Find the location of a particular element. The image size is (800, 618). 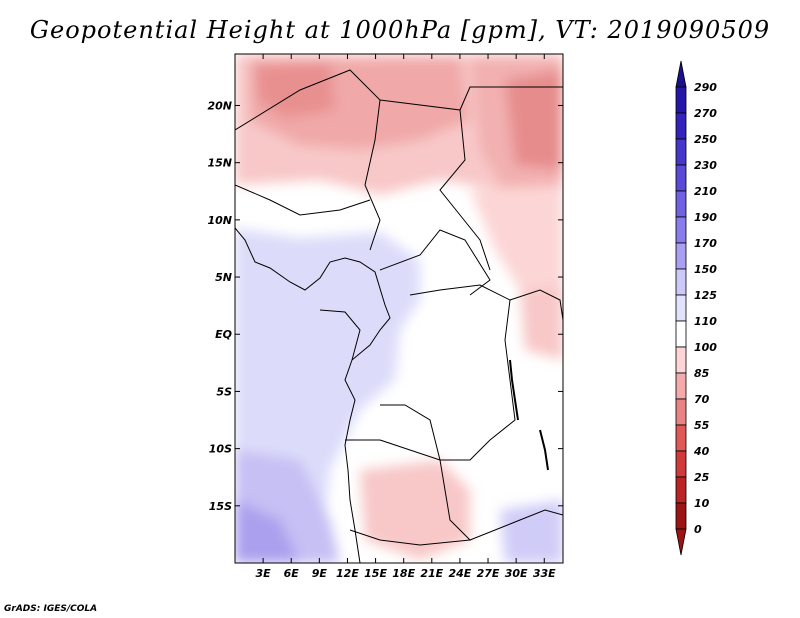

border-south is located at coordinates (516, 525).